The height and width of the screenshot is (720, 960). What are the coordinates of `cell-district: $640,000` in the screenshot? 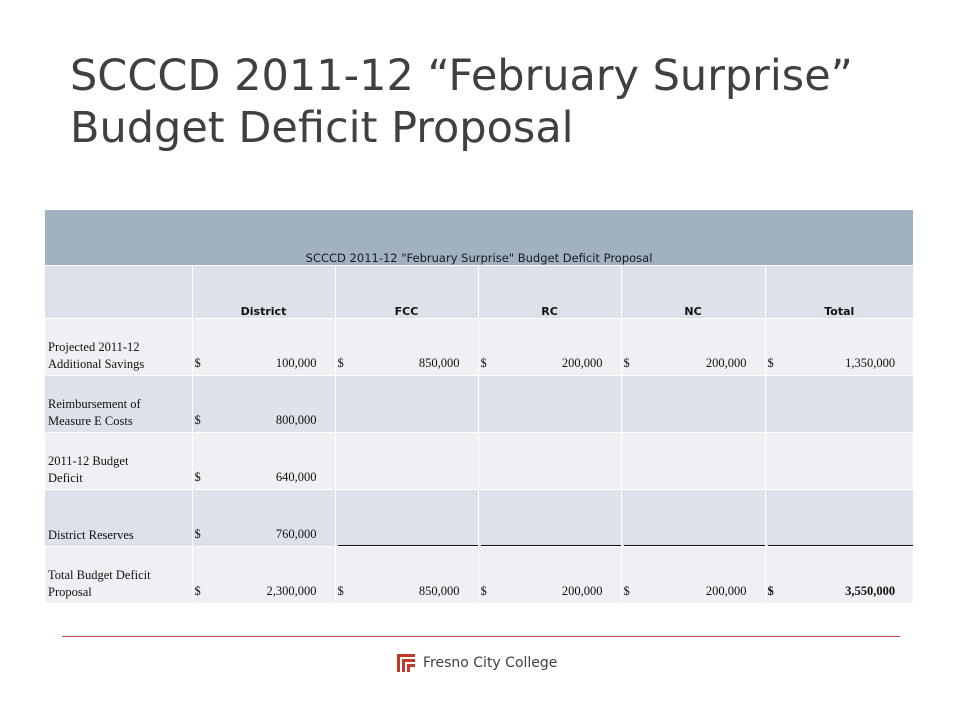 It's located at (263, 461).